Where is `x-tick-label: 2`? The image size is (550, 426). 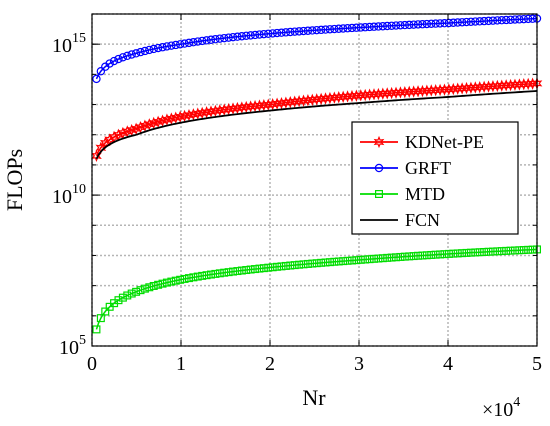
x-tick-label: 2 is located at coordinates (270, 364).